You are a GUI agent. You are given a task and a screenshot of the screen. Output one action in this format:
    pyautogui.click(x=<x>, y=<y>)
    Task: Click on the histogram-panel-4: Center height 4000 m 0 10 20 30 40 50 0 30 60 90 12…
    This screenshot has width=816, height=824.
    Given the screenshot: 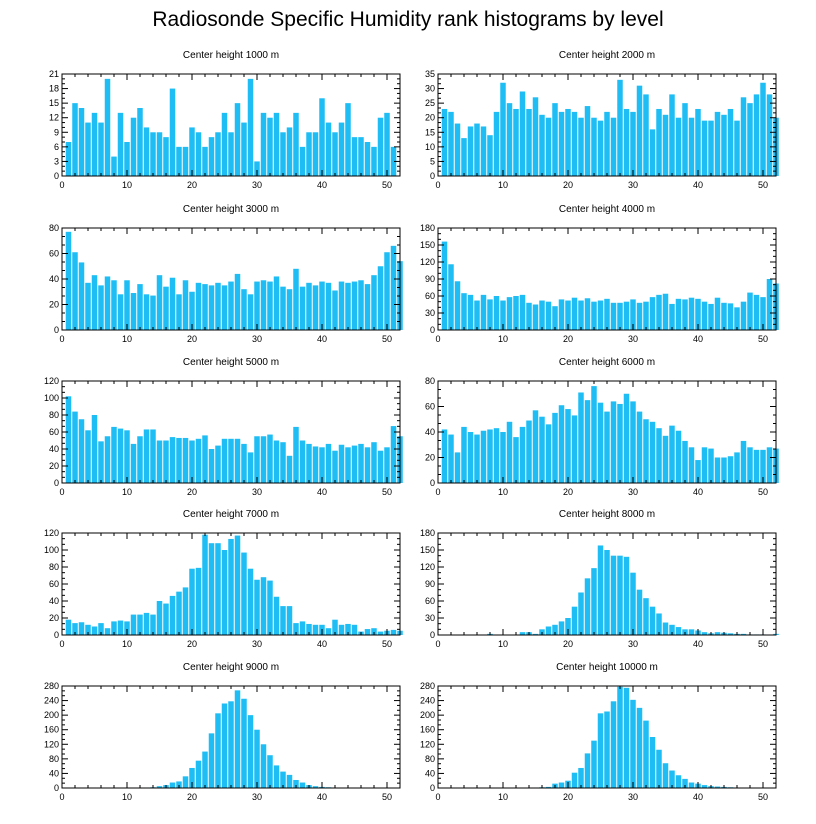 What is the action you would take?
    pyautogui.click(x=599, y=274)
    